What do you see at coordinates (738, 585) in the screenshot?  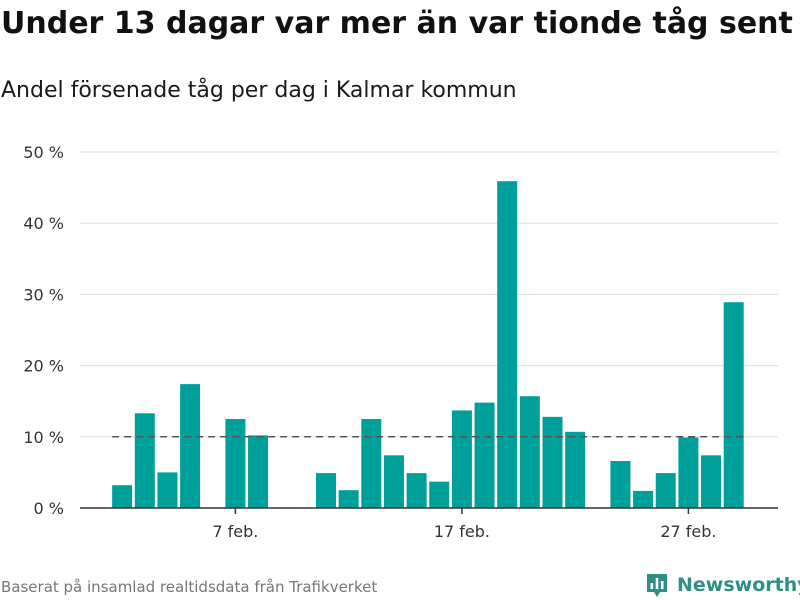 I see `brand-name: Newsworthy` at bounding box center [738, 585].